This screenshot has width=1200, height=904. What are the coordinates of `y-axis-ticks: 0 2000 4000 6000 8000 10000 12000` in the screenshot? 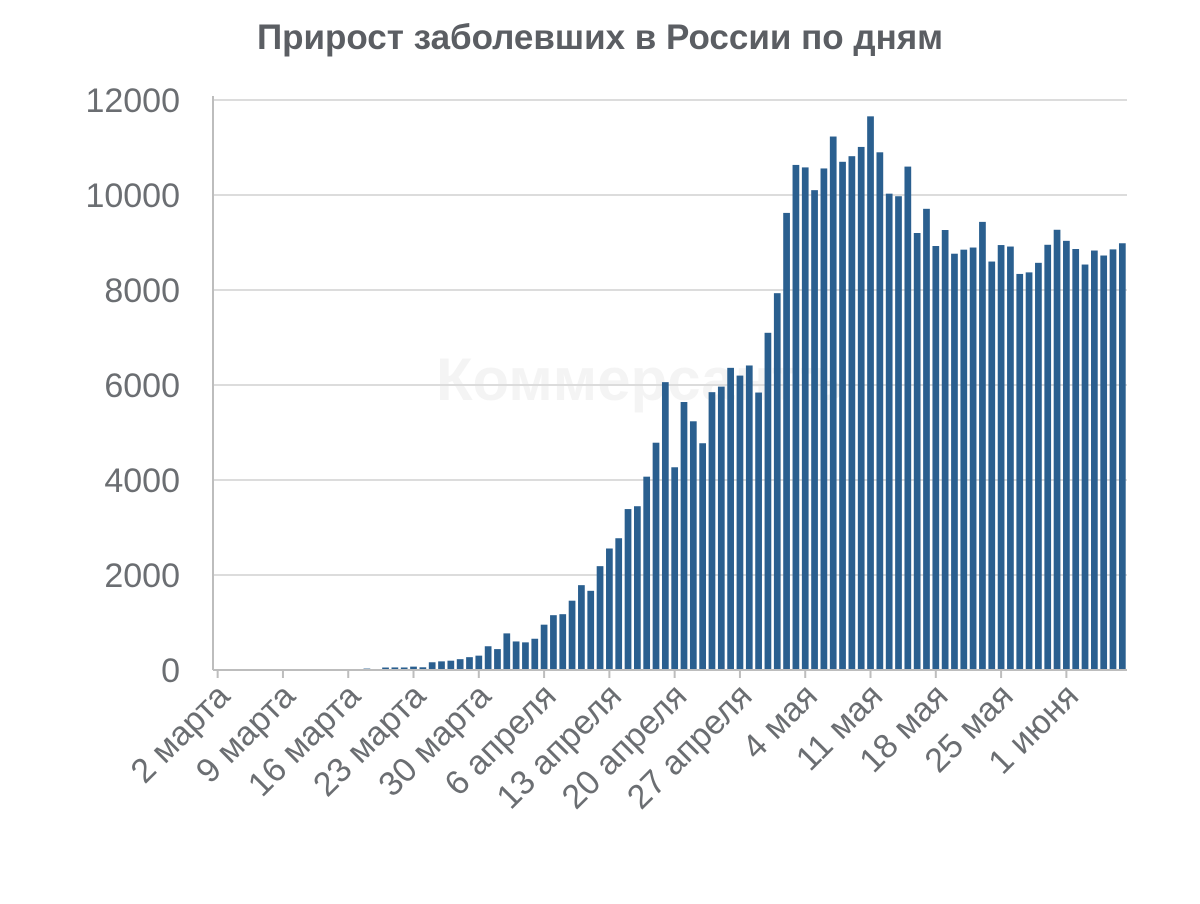 It's located at (132, 386).